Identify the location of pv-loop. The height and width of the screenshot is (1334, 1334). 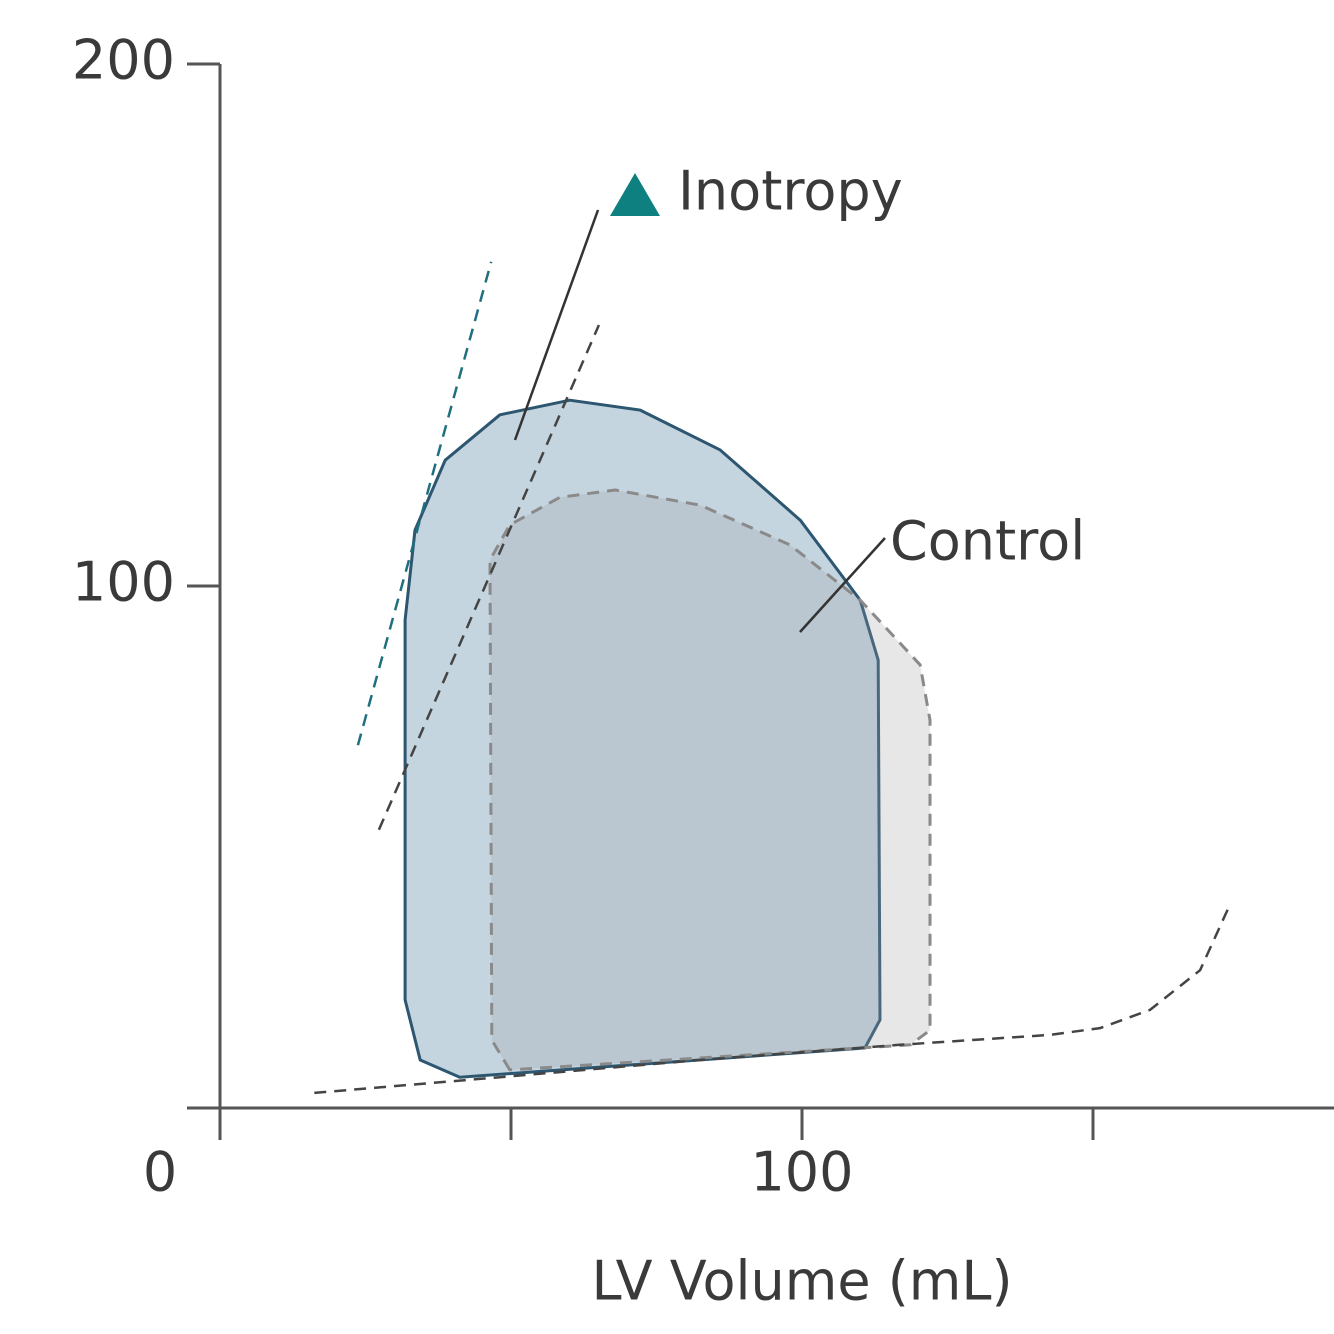
(710, 780).